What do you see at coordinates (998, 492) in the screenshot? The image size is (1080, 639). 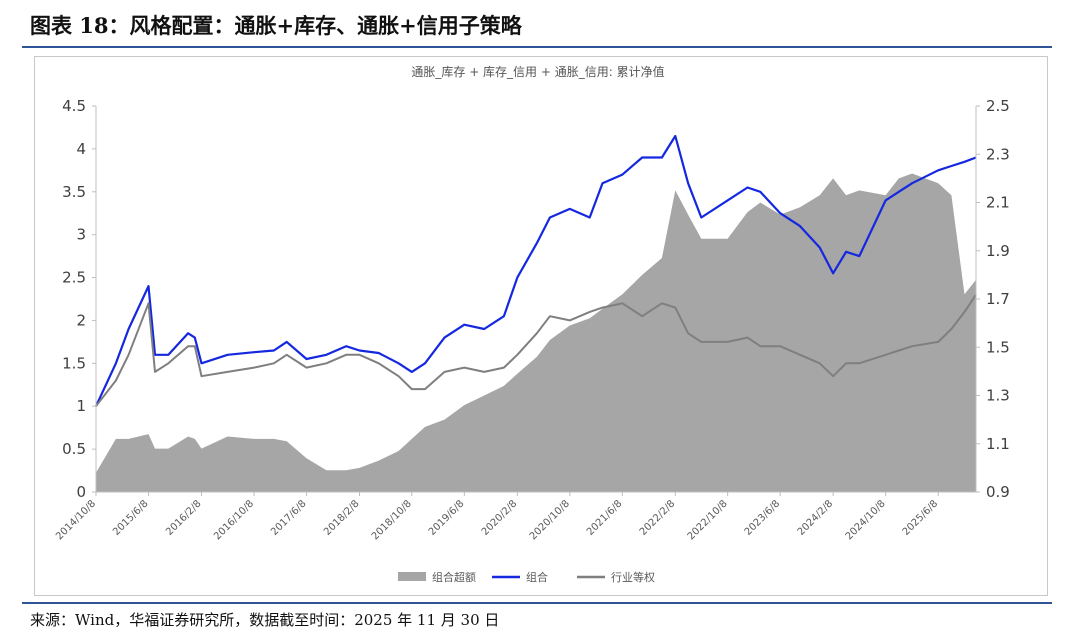 I see `y-right-tick-label: 0.9` at bounding box center [998, 492].